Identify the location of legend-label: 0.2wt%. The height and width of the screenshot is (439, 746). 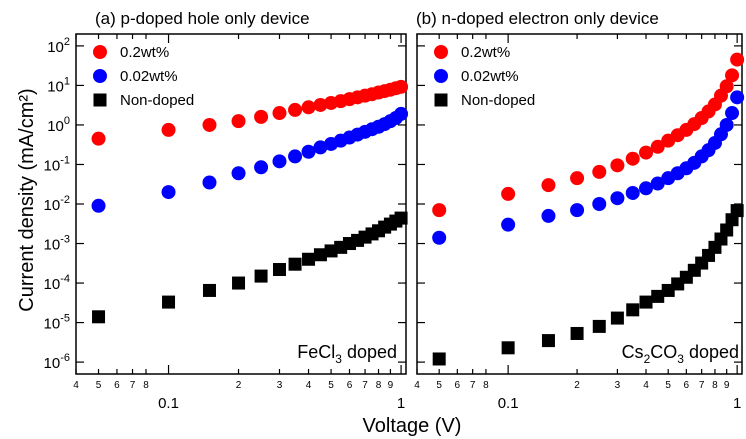
(485, 52).